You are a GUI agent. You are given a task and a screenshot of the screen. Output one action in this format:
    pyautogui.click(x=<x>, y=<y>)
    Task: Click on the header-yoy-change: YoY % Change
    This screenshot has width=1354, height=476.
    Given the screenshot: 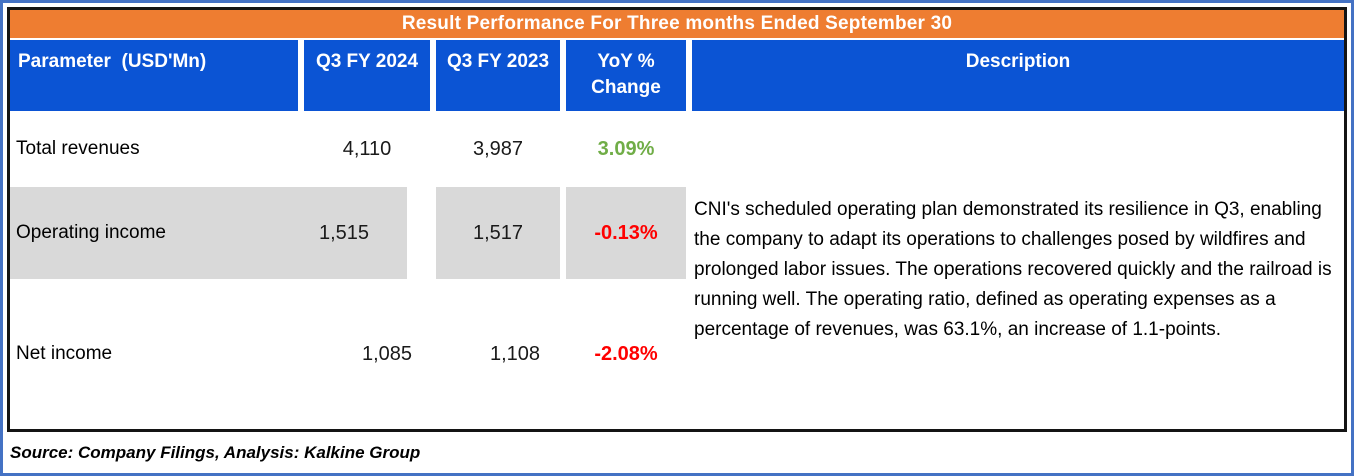 What is the action you would take?
    pyautogui.click(x=626, y=75)
    